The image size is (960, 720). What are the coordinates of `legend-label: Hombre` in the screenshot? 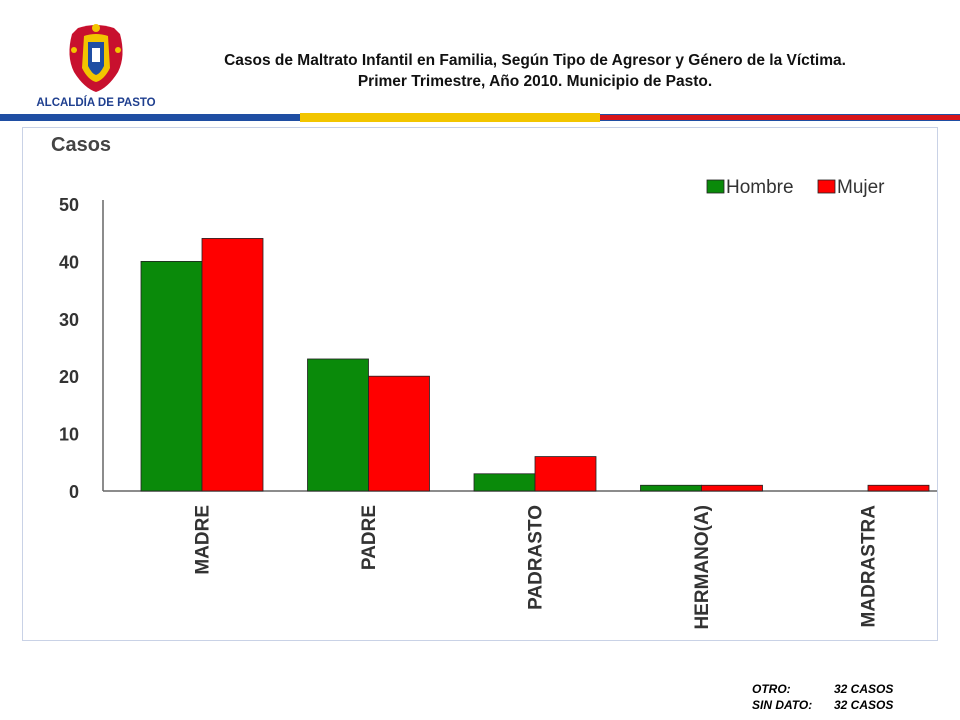 It's located at (760, 187).